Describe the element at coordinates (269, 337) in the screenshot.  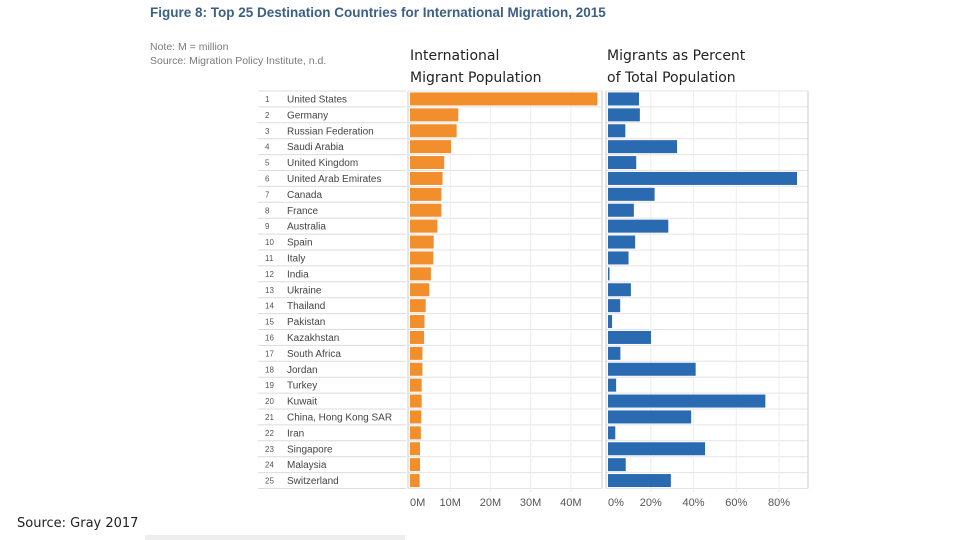
I see `rank-label: 16` at that location.